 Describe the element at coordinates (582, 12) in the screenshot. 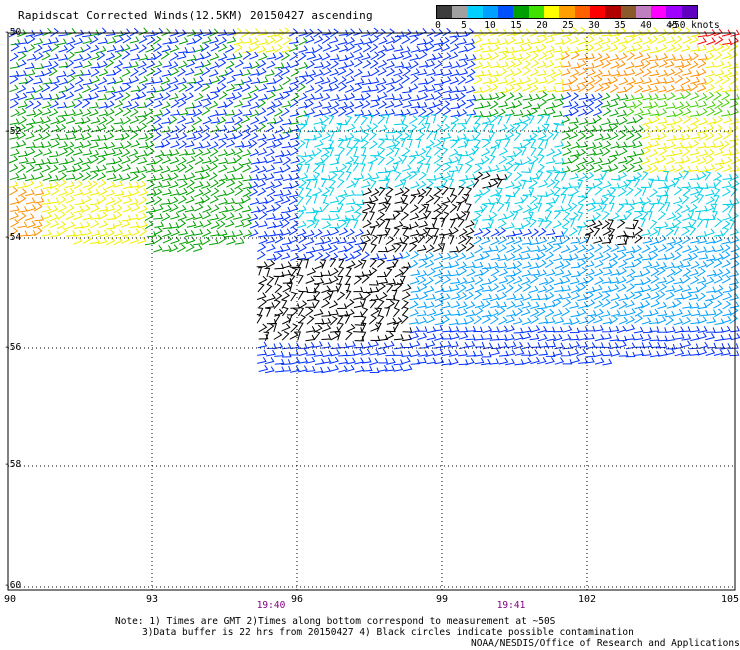

I see `scale-swatch` at that location.